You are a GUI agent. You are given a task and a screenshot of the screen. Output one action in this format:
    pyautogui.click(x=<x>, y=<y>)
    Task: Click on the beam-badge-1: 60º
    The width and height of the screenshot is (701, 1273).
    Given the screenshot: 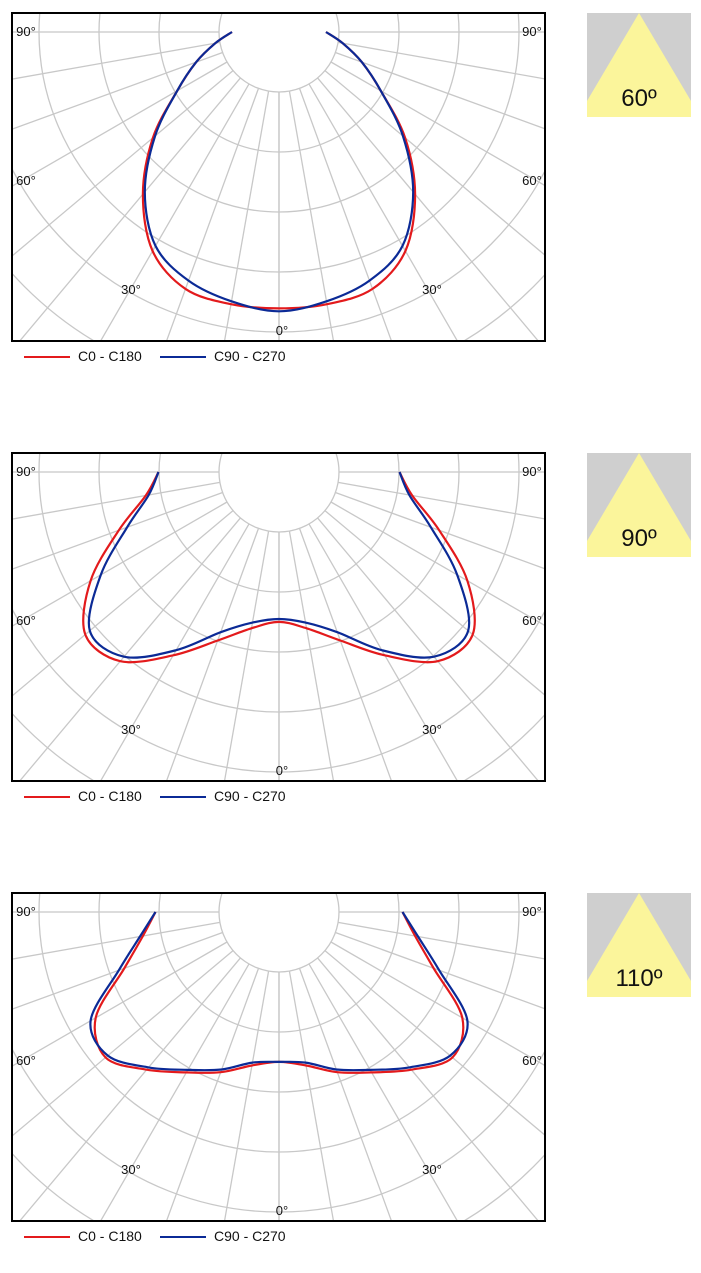 What is the action you would take?
    pyautogui.click(x=639, y=65)
    